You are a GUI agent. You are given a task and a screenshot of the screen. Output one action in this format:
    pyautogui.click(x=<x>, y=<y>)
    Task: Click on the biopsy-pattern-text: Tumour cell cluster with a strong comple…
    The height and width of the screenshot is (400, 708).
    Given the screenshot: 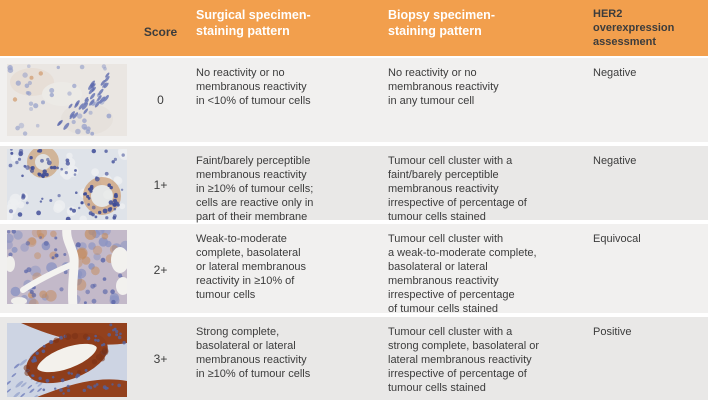 What is the action you would take?
    pyautogui.click(x=464, y=360)
    